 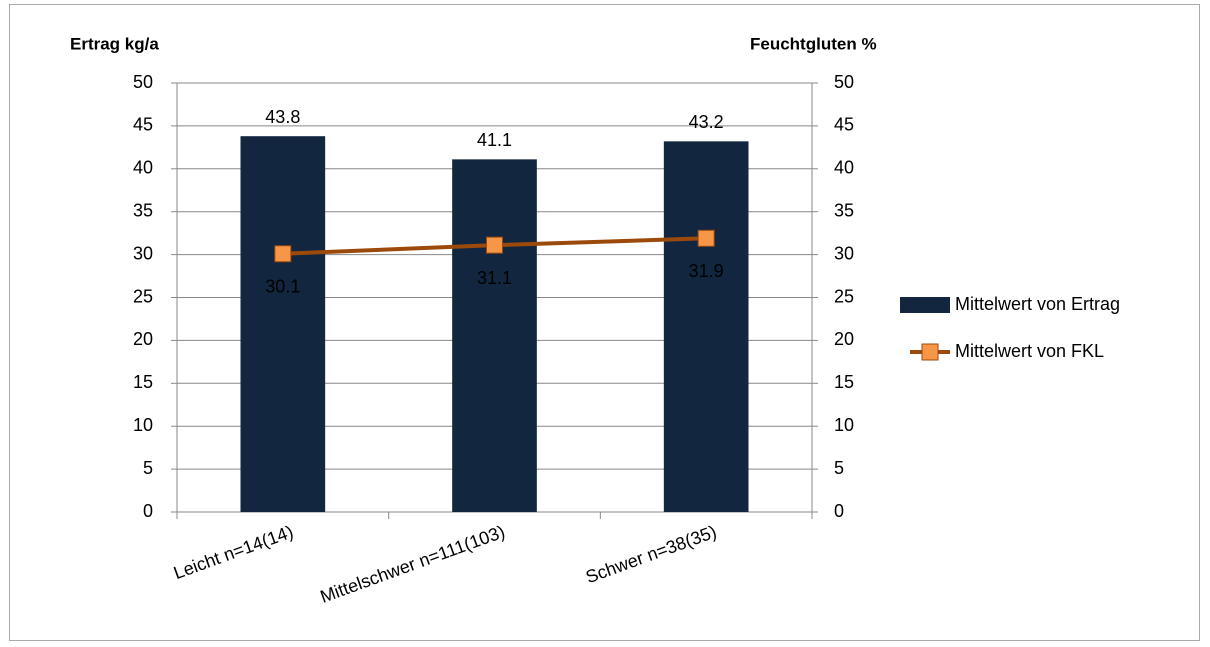 What do you see at coordinates (143, 168) in the screenshot?
I see `y-tick-label: 40` at bounding box center [143, 168].